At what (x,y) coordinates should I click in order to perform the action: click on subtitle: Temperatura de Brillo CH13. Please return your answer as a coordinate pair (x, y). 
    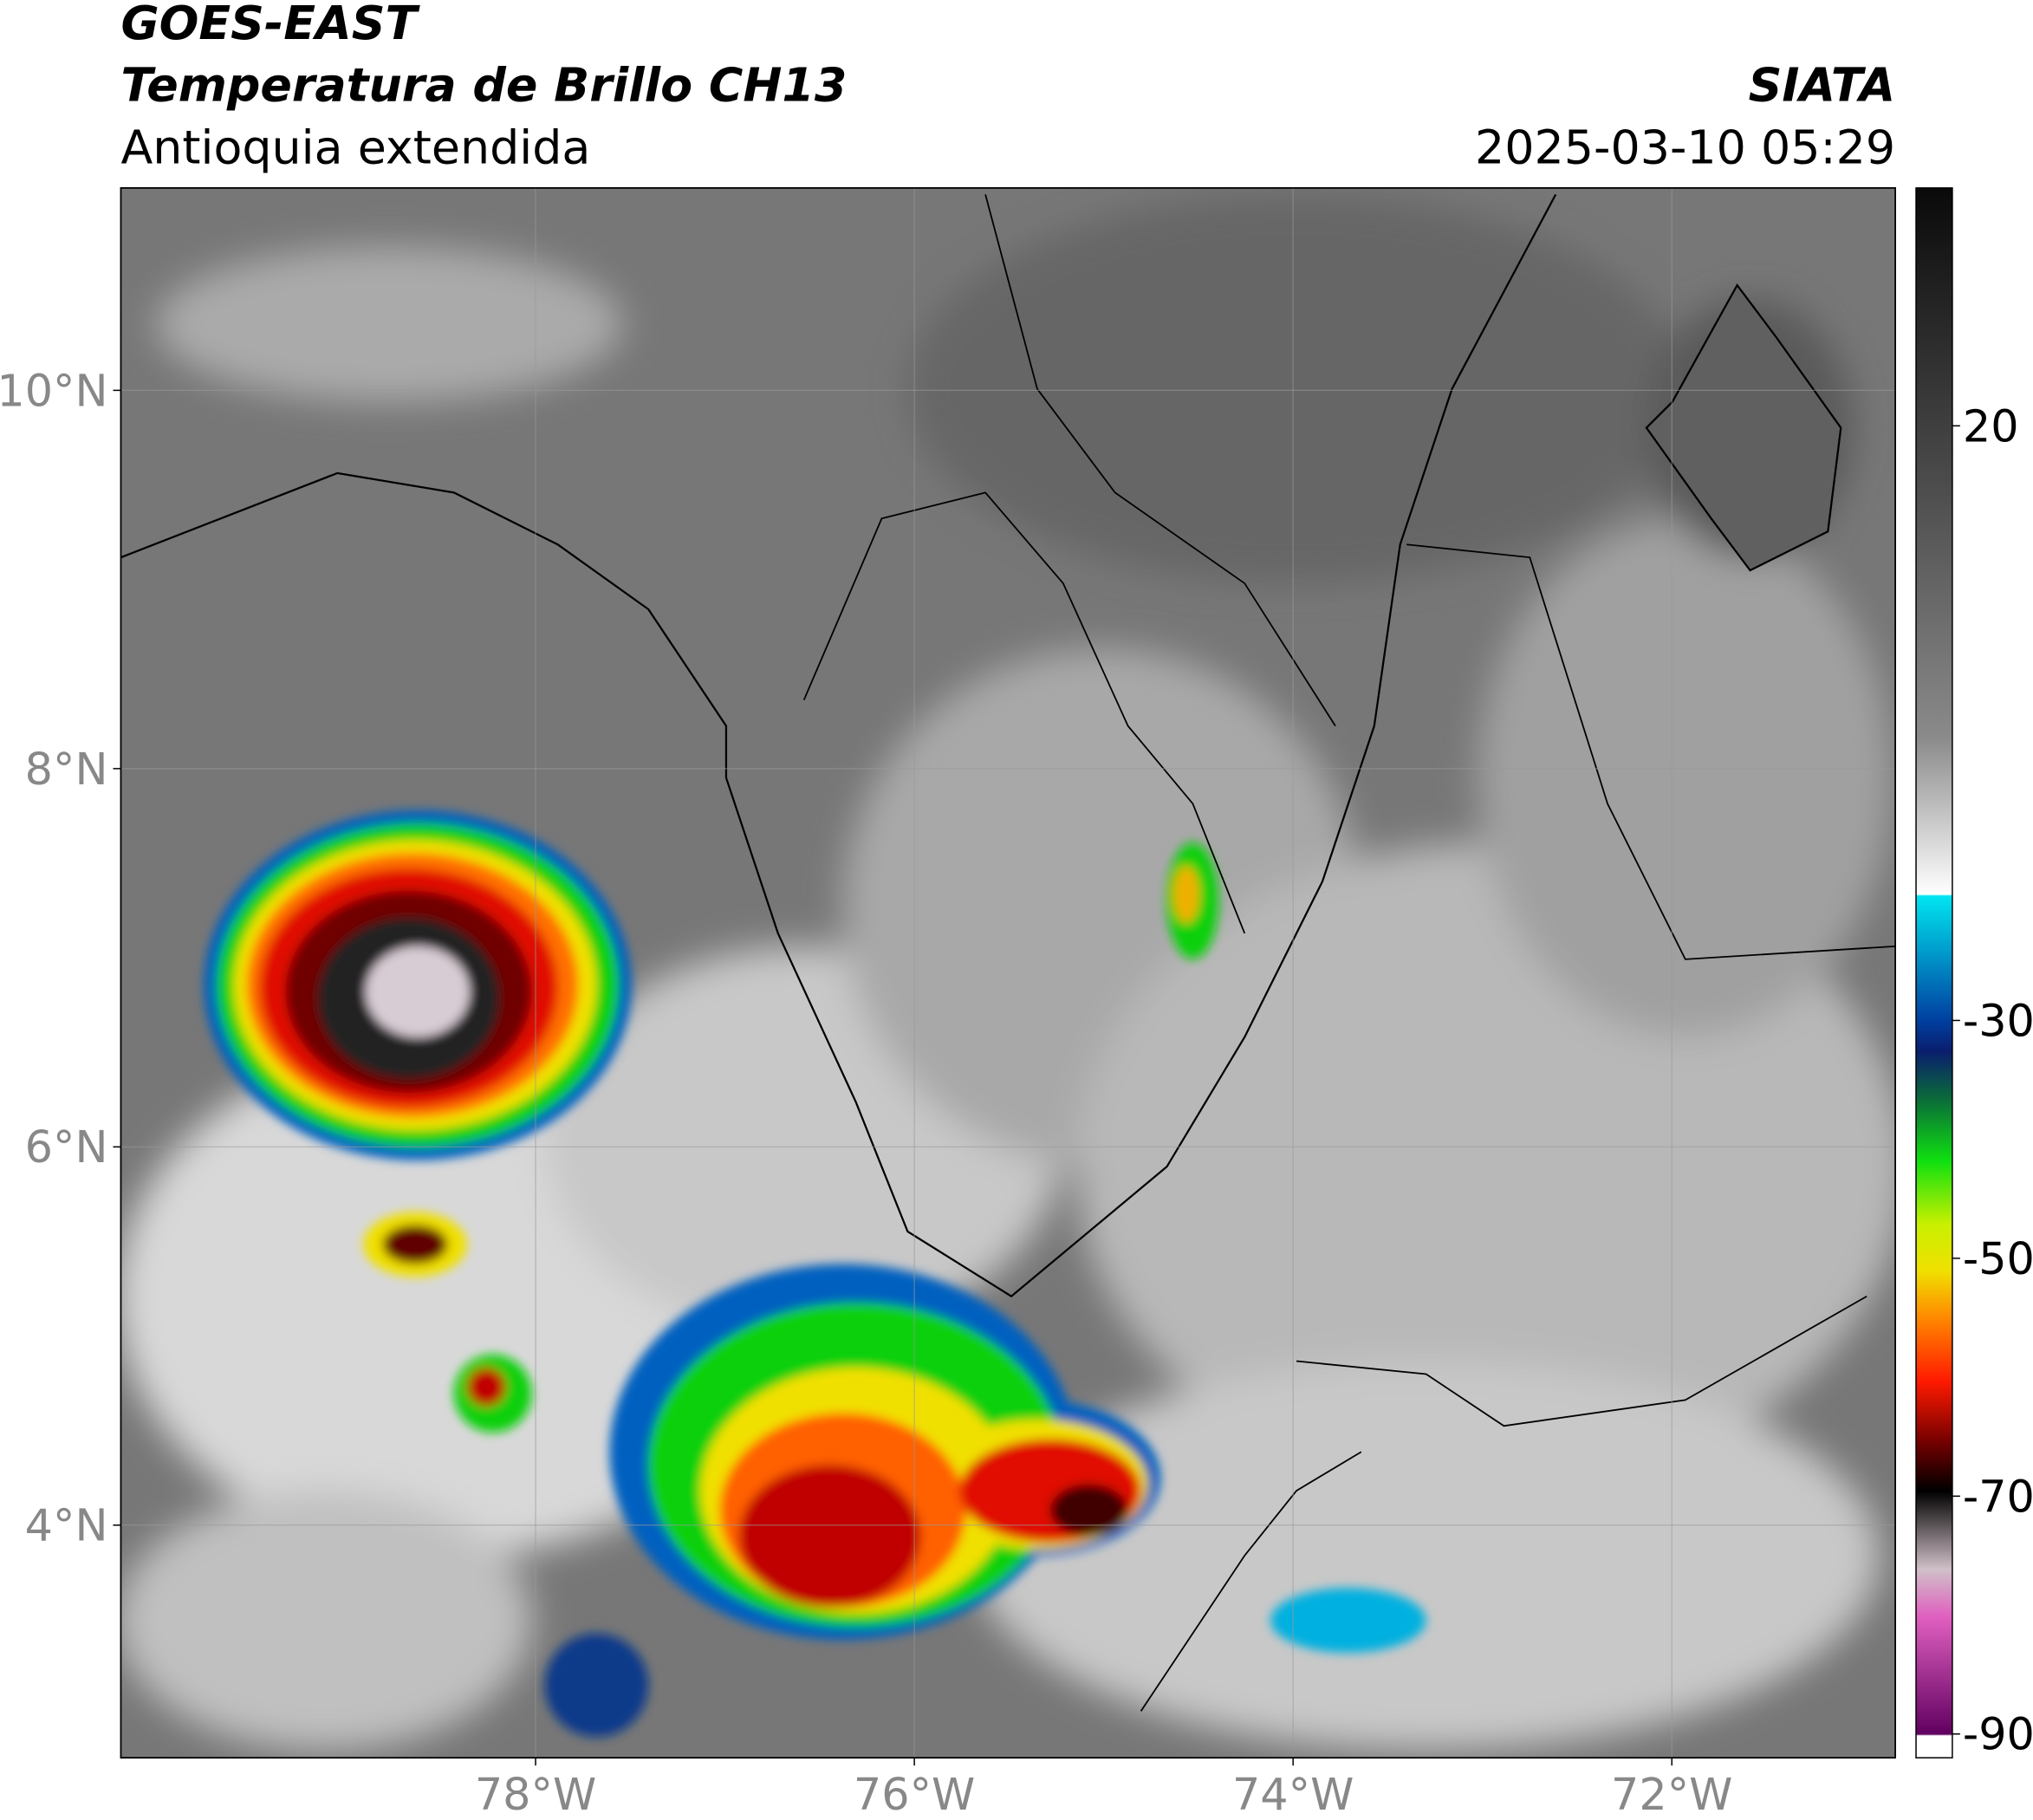
    Looking at the image, I should click on (483, 85).